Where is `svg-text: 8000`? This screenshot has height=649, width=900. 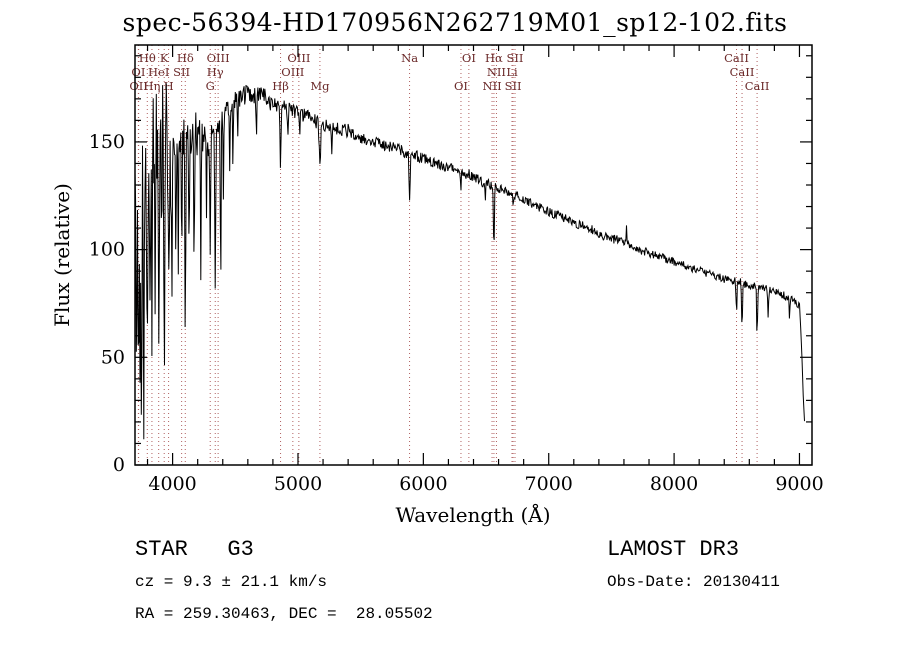 svg-text: 8000 is located at coordinates (674, 484).